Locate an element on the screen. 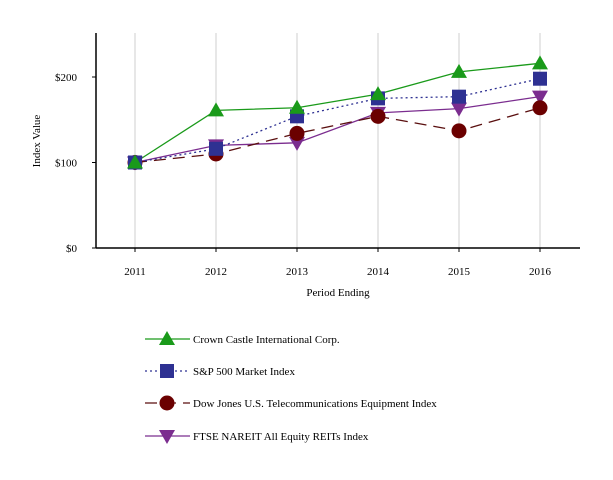 The height and width of the screenshot is (480, 613). y-tick-label: $100 is located at coordinates (66, 164).